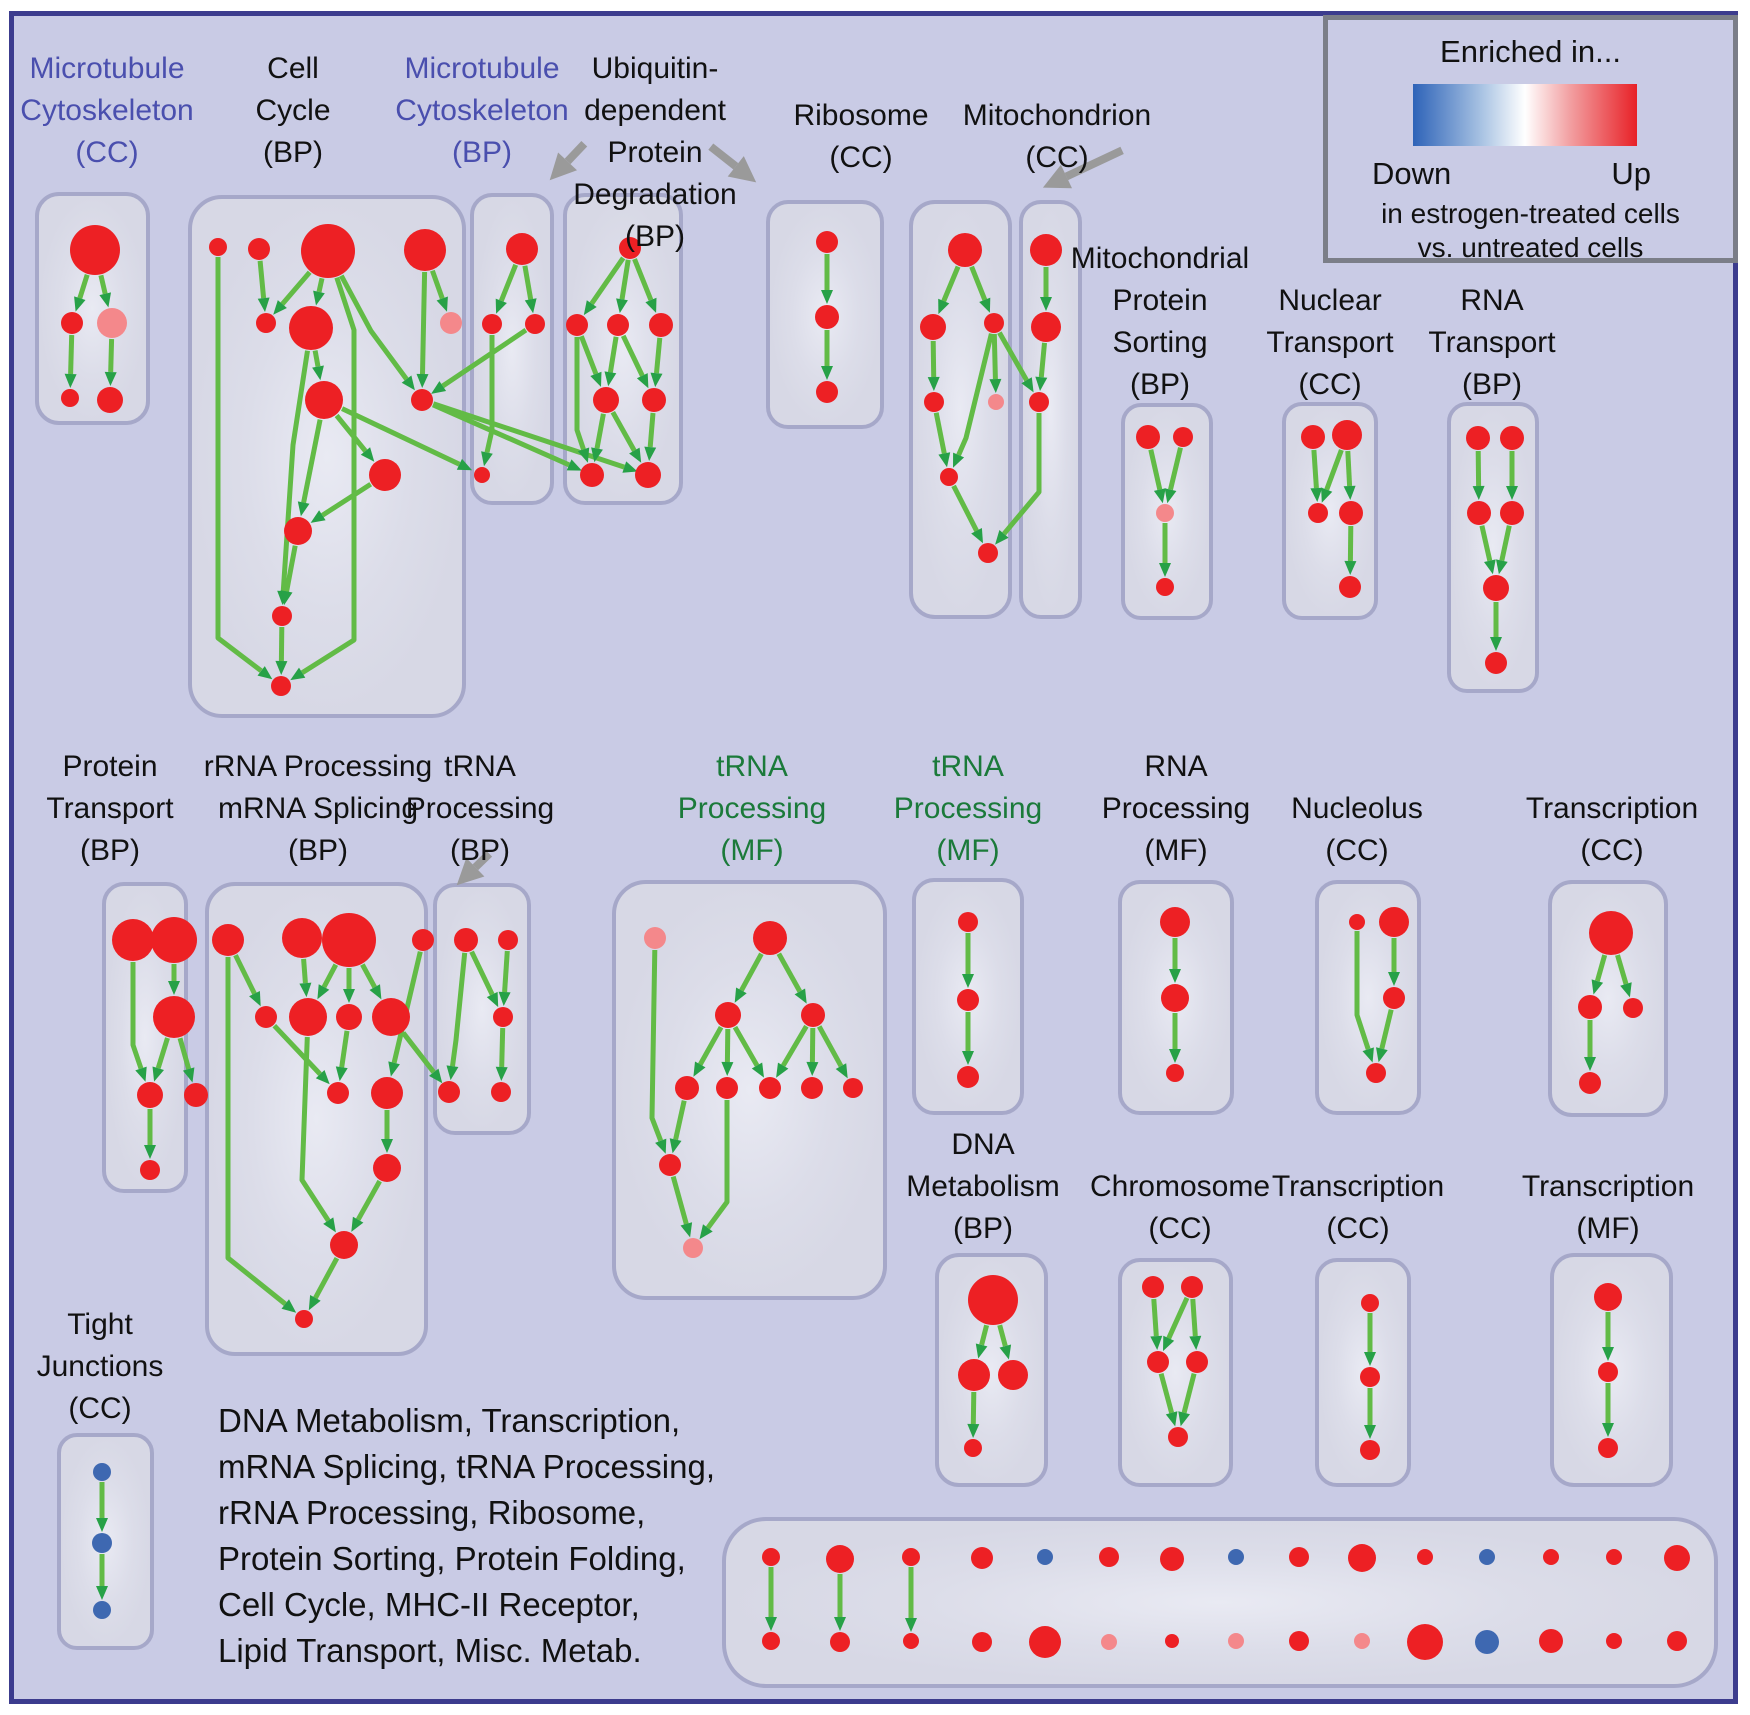 This screenshot has height=1715, width=1750. Describe the element at coordinates (1530, 247) in the screenshot. I see `legend-subtitle-line2: vs. untreated cells` at that location.